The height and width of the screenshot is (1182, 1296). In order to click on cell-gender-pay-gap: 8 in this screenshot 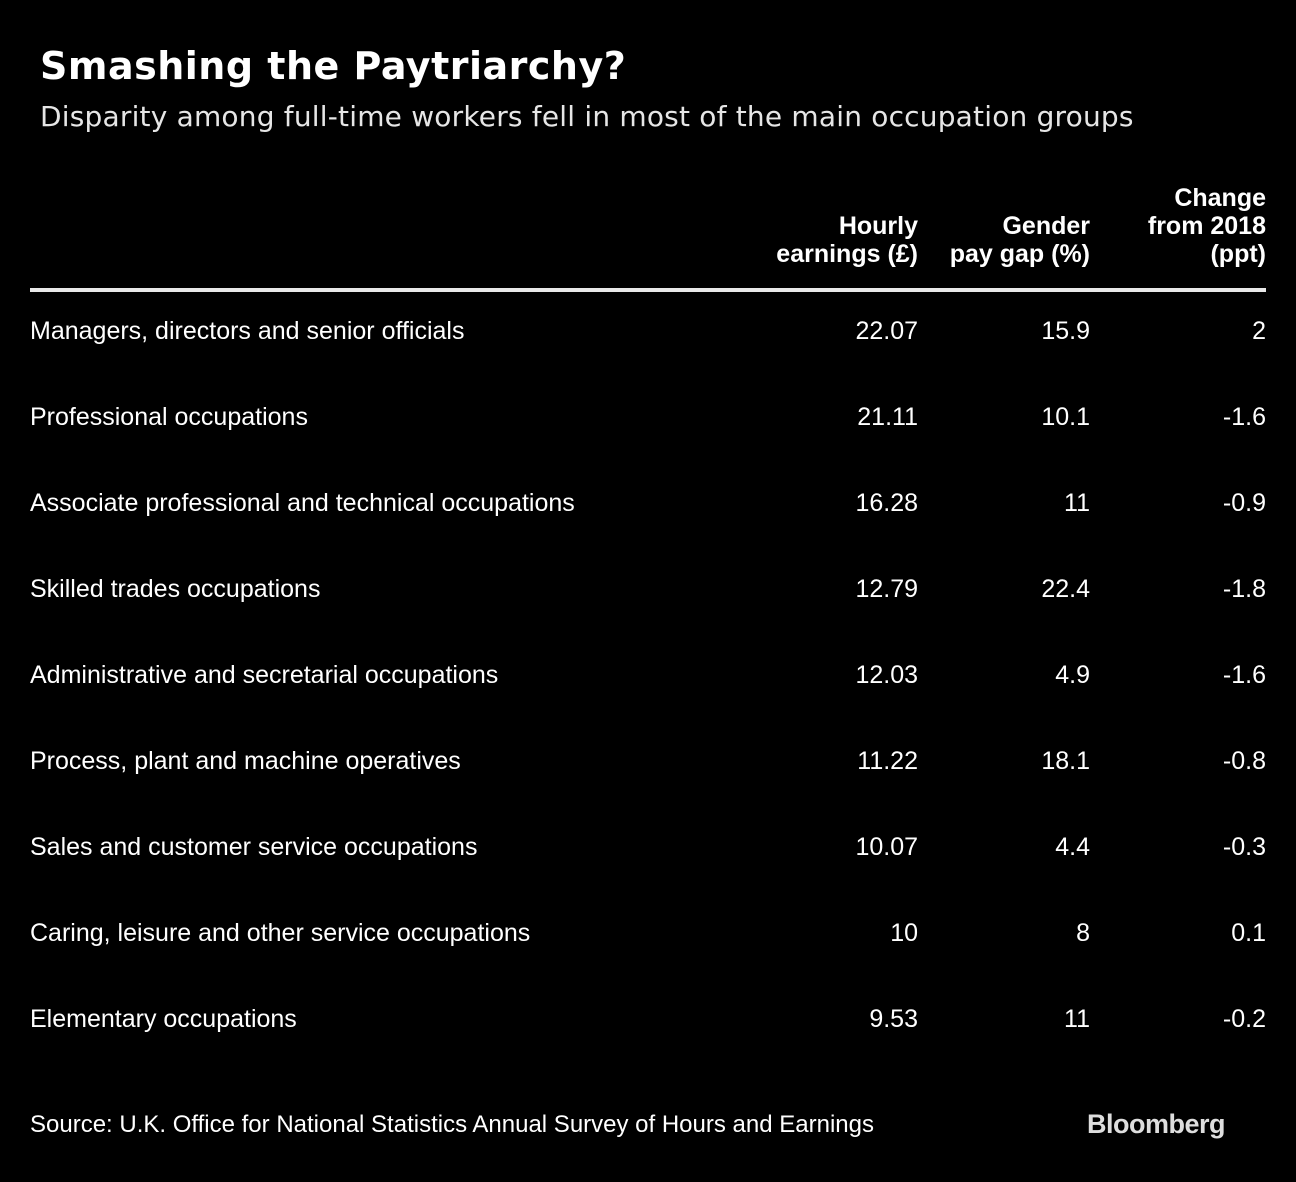, I will do `click(1083, 933)`.